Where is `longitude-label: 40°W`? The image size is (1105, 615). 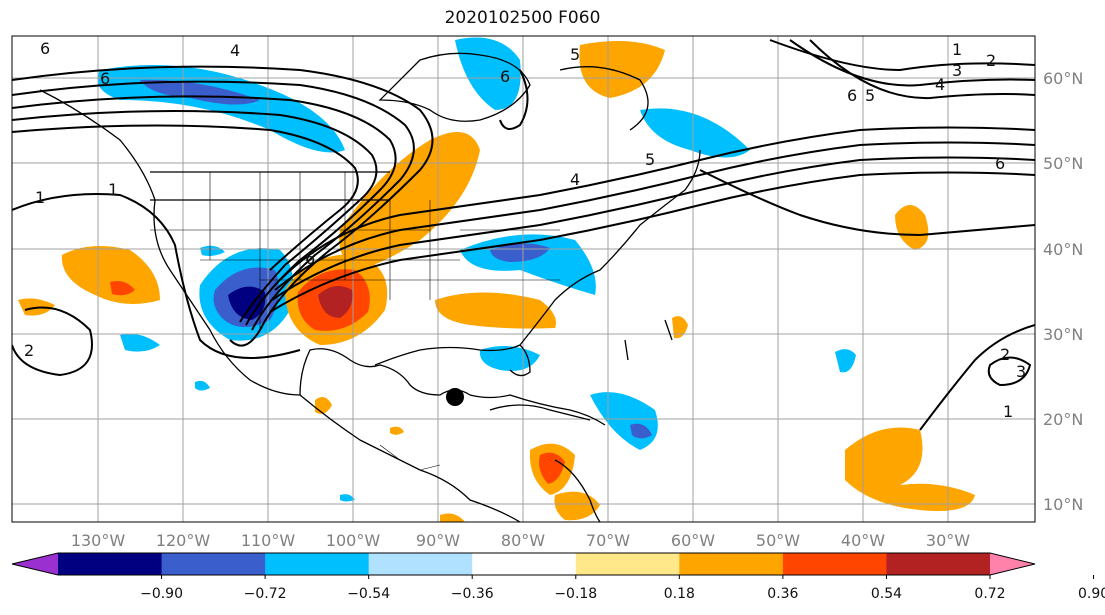
longitude-label: 40°W is located at coordinates (863, 540).